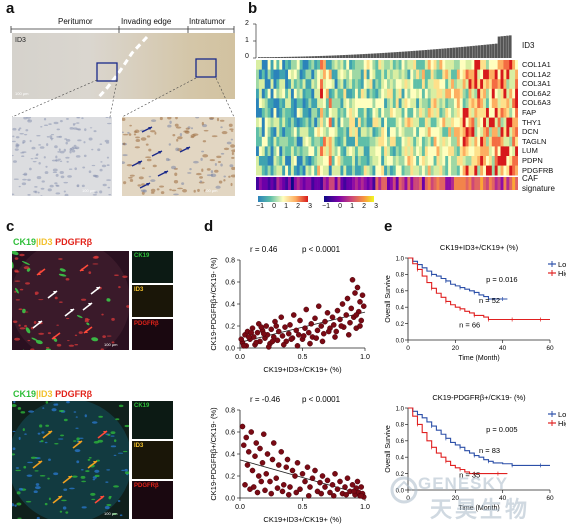 This screenshot has width=566, height=528. Describe the element at coordinates (213, 304) in the screenshot. I see `y-axis-label: CK19-PDGFRβ+/CK19- (%)` at that location.